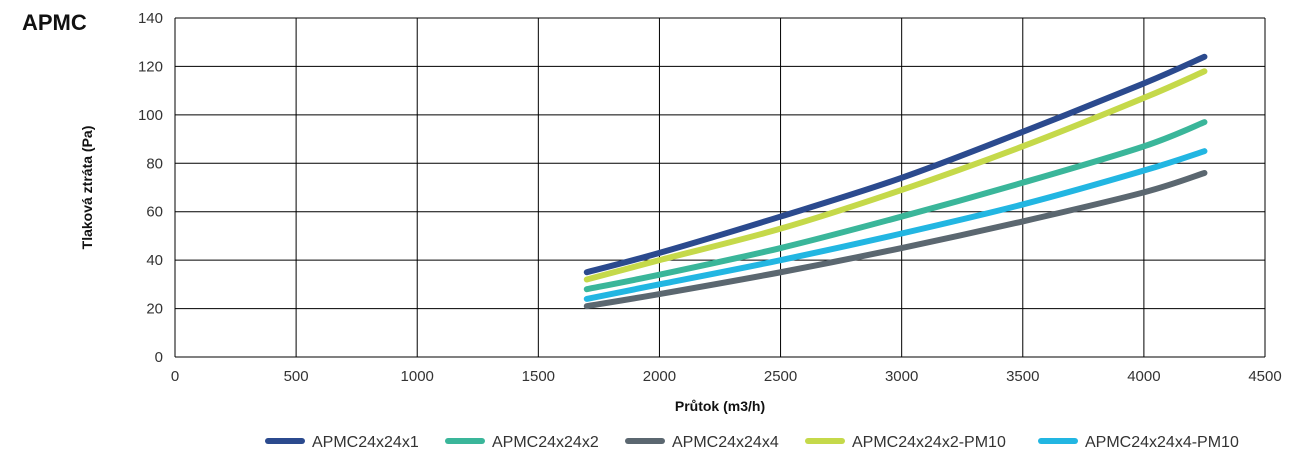  Describe the element at coordinates (1264, 376) in the screenshot. I see `x-tick-label: 4500` at that location.